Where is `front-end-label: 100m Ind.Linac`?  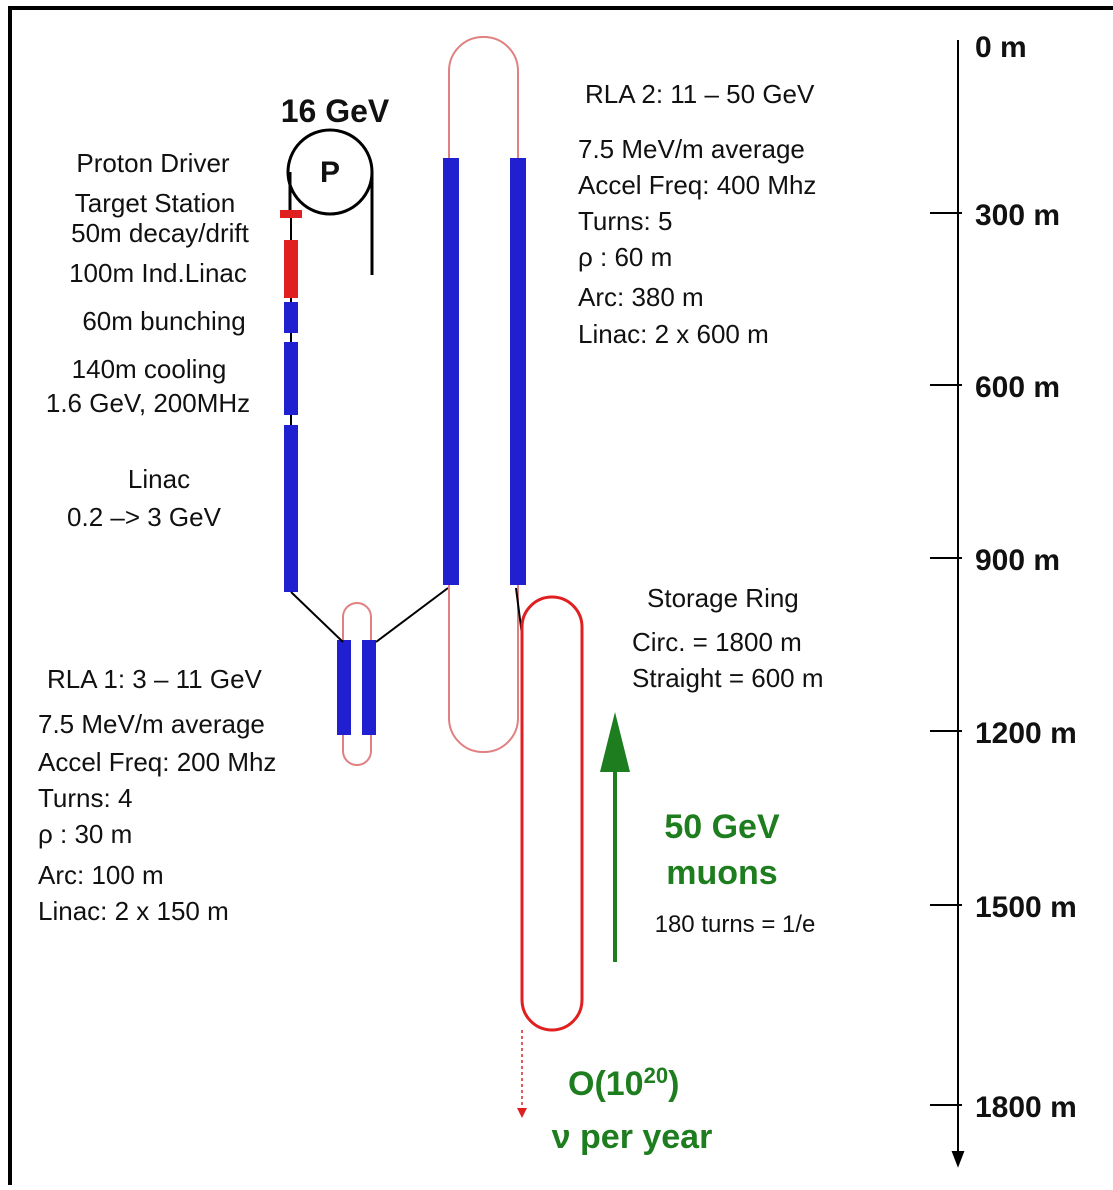 front-end-label: 100m Ind.Linac is located at coordinates (158, 273).